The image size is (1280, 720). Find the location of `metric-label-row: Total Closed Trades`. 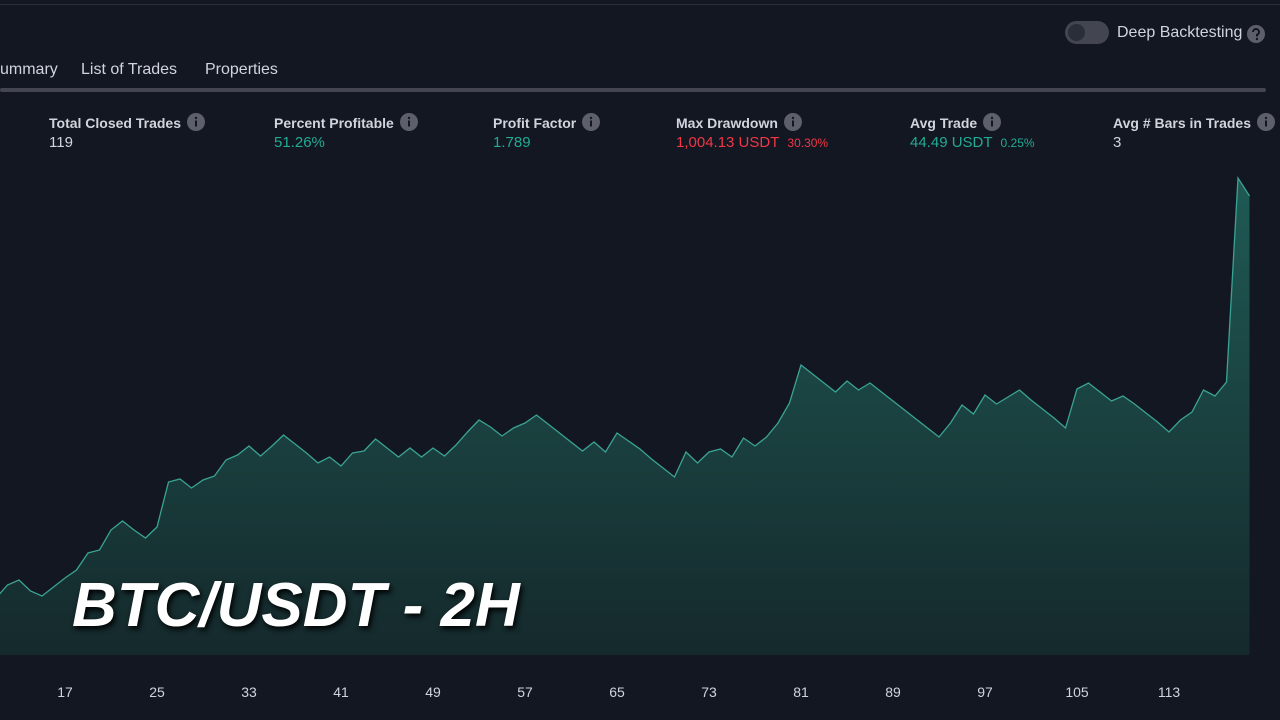

metric-label-row: Total Closed Trades is located at coordinates (127, 122).